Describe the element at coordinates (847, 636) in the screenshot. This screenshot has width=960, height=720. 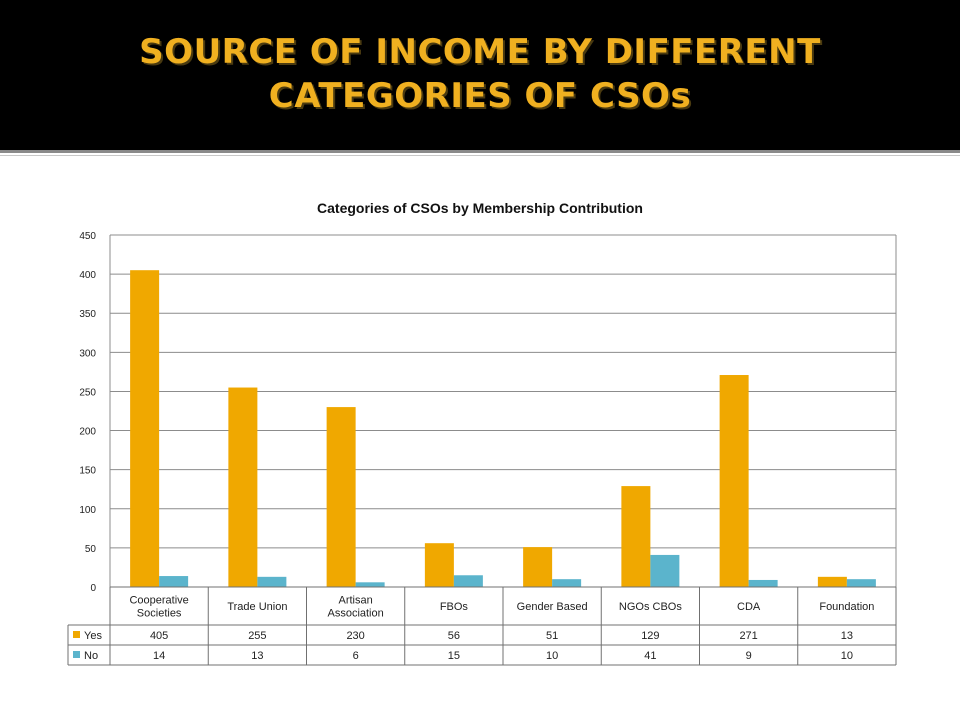
I see `data-label-yes: 13` at that location.